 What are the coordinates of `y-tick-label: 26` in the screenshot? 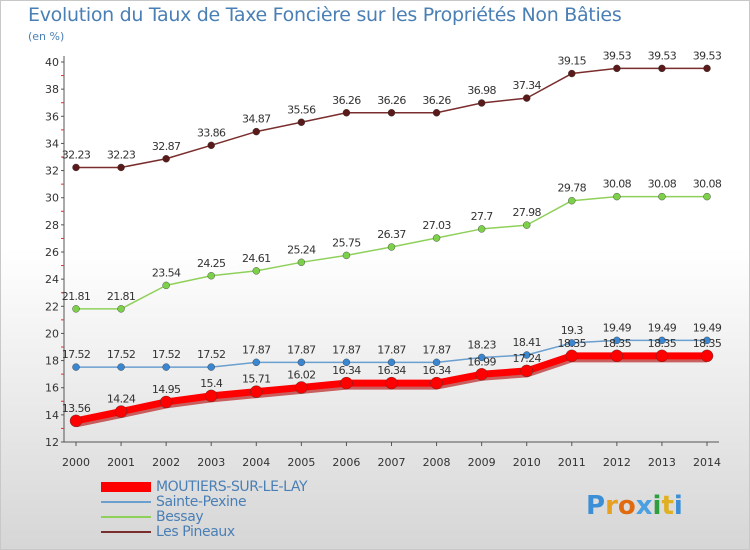 It's located at (52, 252).